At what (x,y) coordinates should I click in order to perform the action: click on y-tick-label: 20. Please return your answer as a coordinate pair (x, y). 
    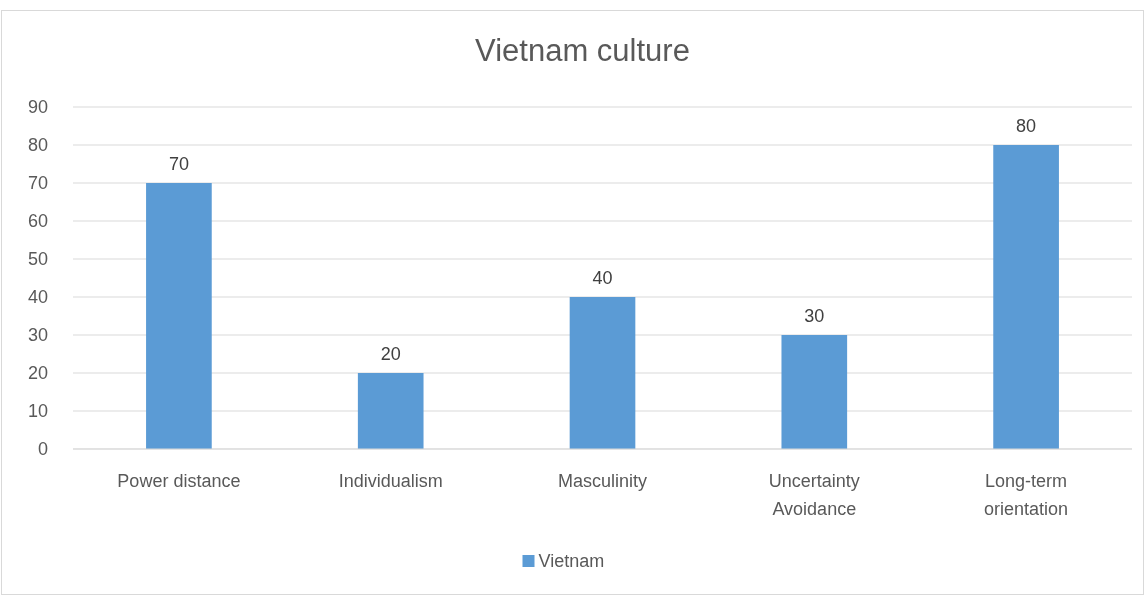
    Looking at the image, I should click on (37, 373).